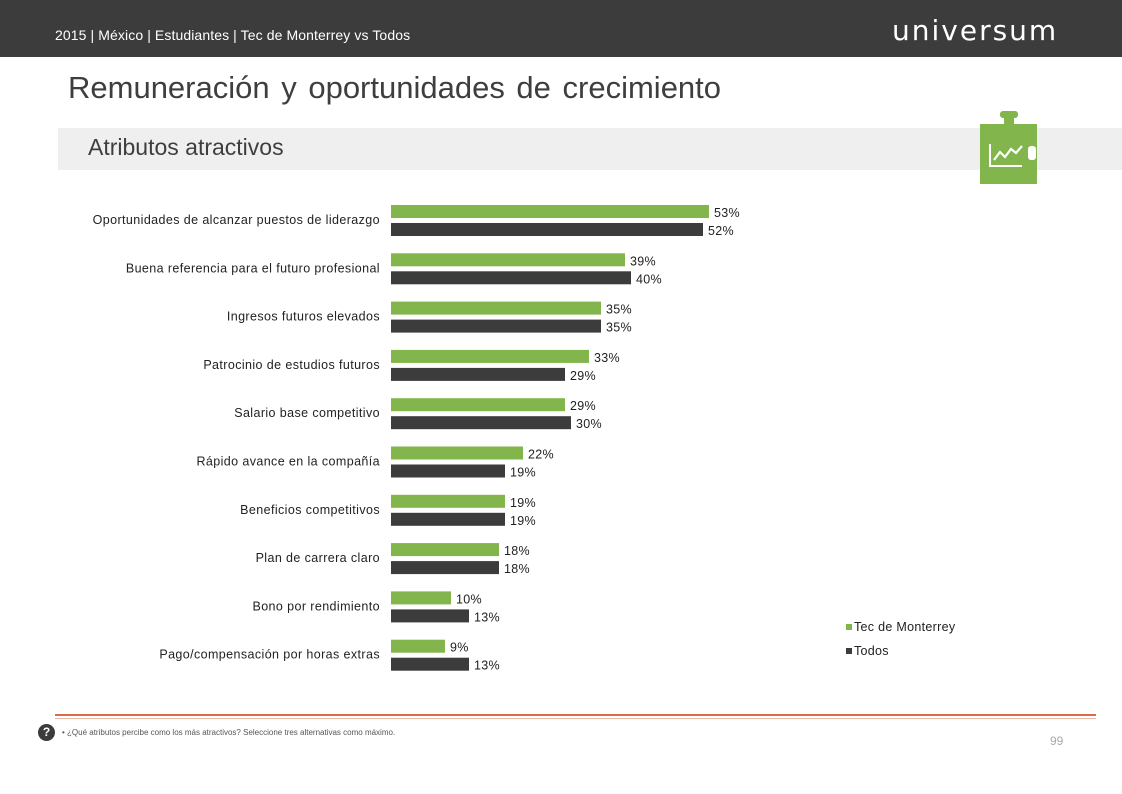 The width and height of the screenshot is (1122, 794). Describe the element at coordinates (1057, 741) in the screenshot. I see `page-number: 99` at that location.